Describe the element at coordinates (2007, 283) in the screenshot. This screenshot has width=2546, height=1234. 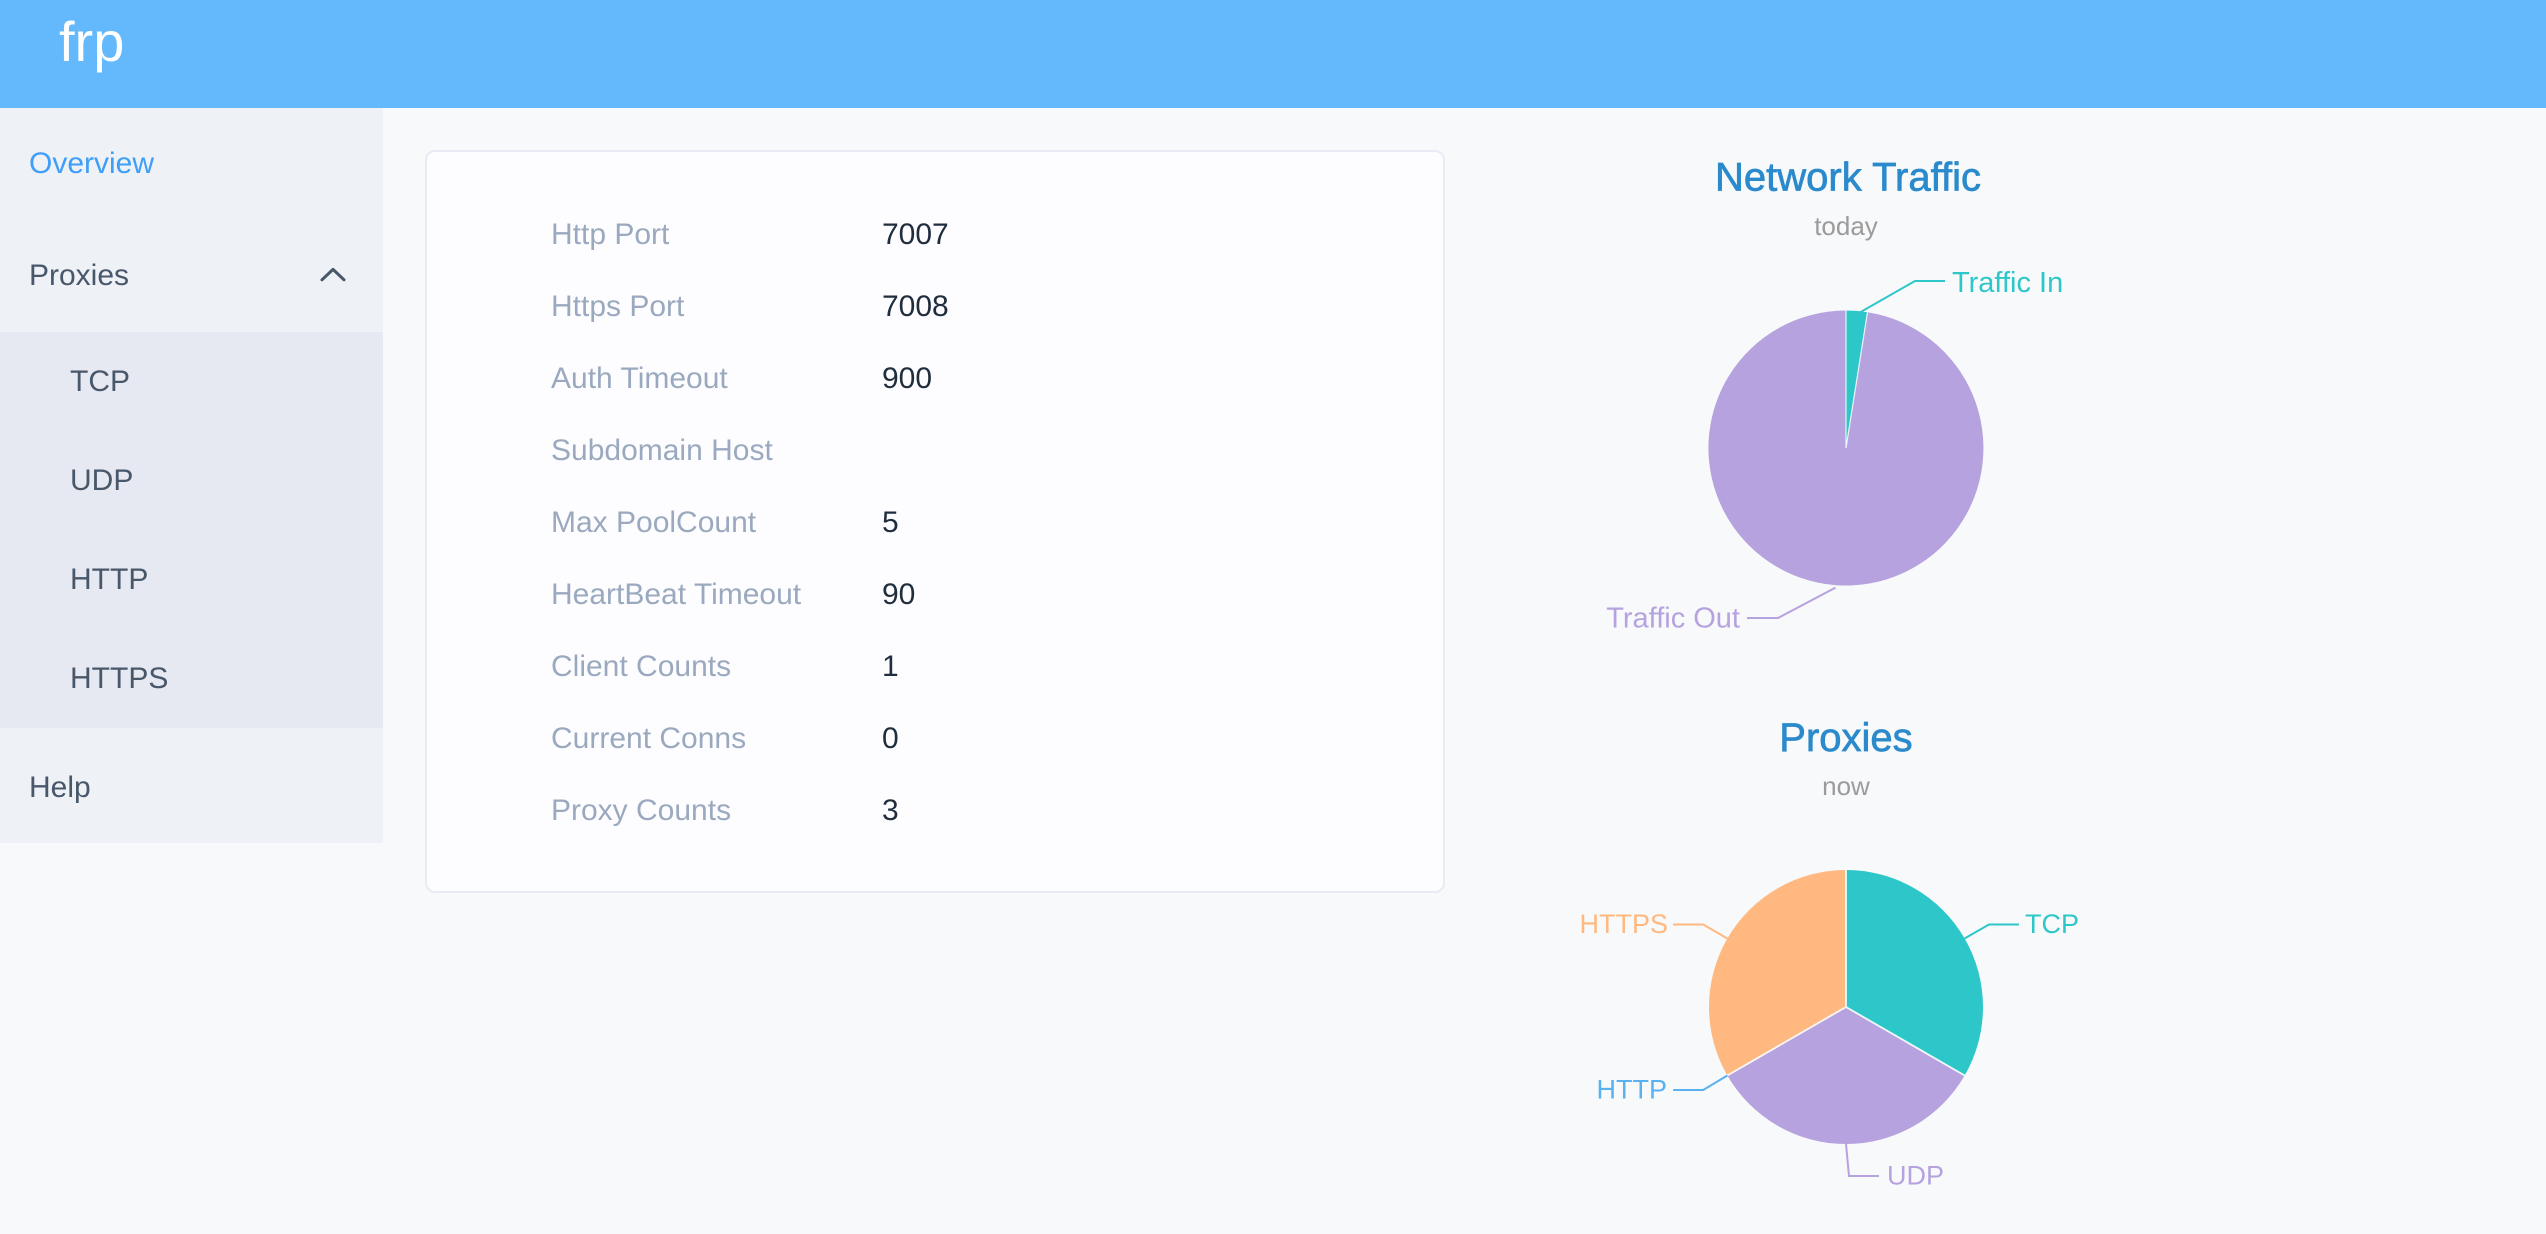
I see `svg-text: Traffic In` at that location.